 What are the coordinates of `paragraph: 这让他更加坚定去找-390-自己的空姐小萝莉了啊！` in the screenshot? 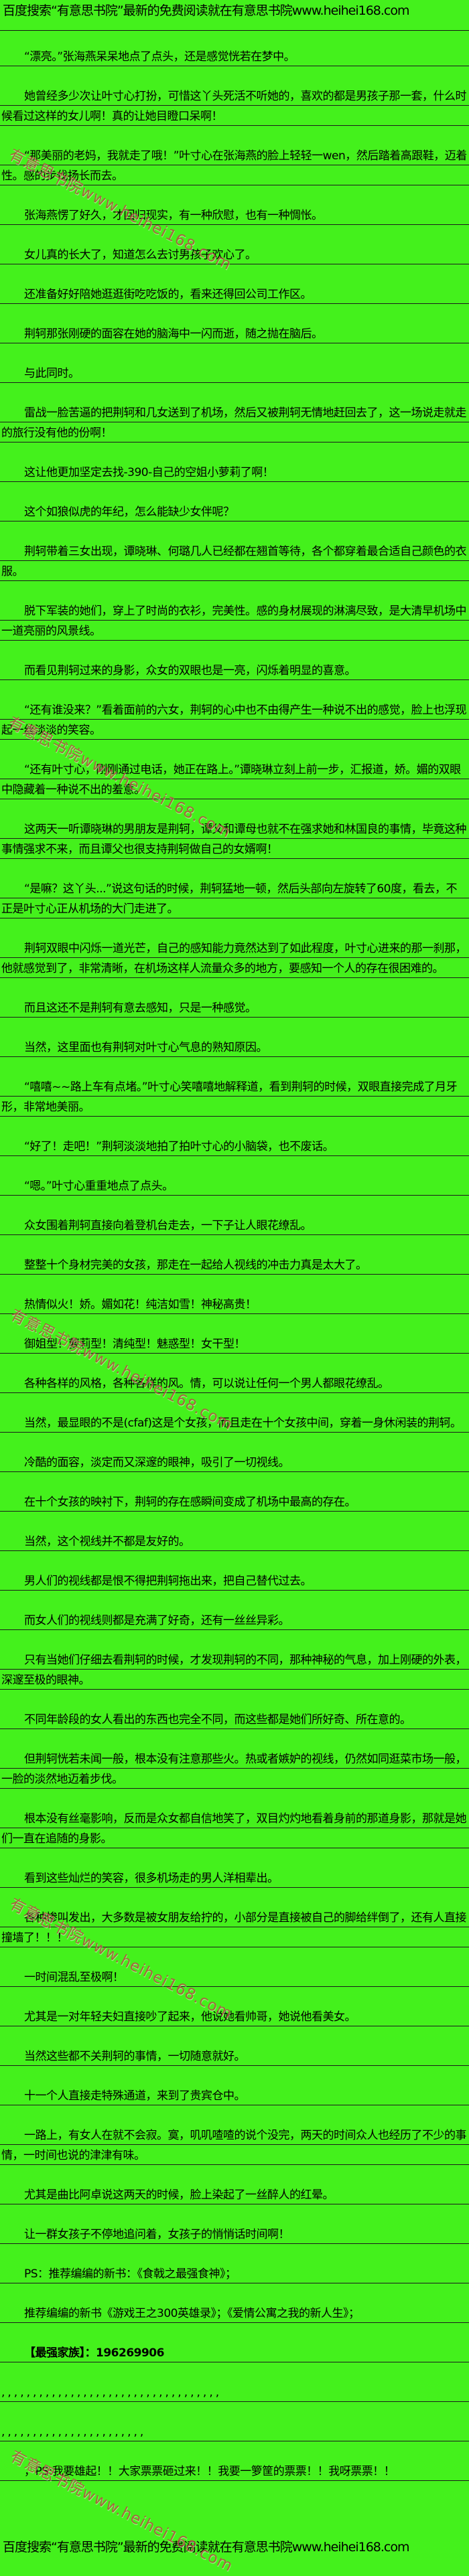 It's located at (234, 473).